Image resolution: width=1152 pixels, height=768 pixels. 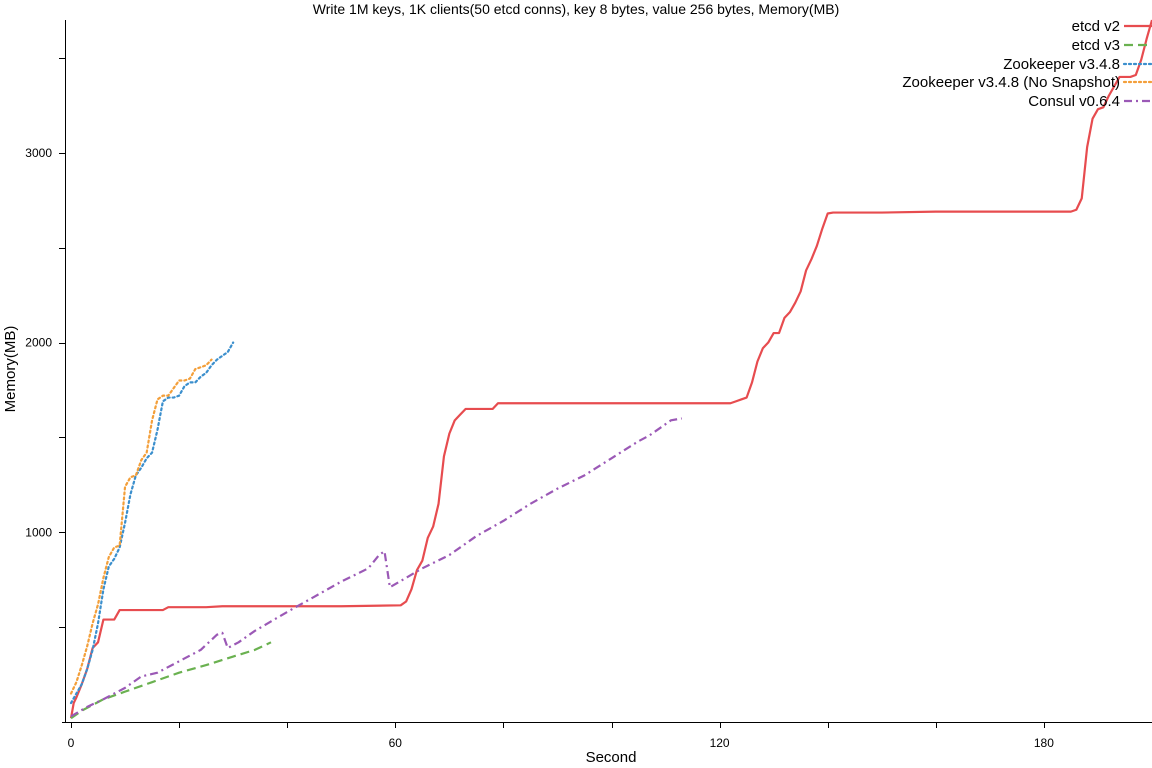 What do you see at coordinates (1061, 64) in the screenshot?
I see `legend-label: Zookeeper v3.4.8` at bounding box center [1061, 64].